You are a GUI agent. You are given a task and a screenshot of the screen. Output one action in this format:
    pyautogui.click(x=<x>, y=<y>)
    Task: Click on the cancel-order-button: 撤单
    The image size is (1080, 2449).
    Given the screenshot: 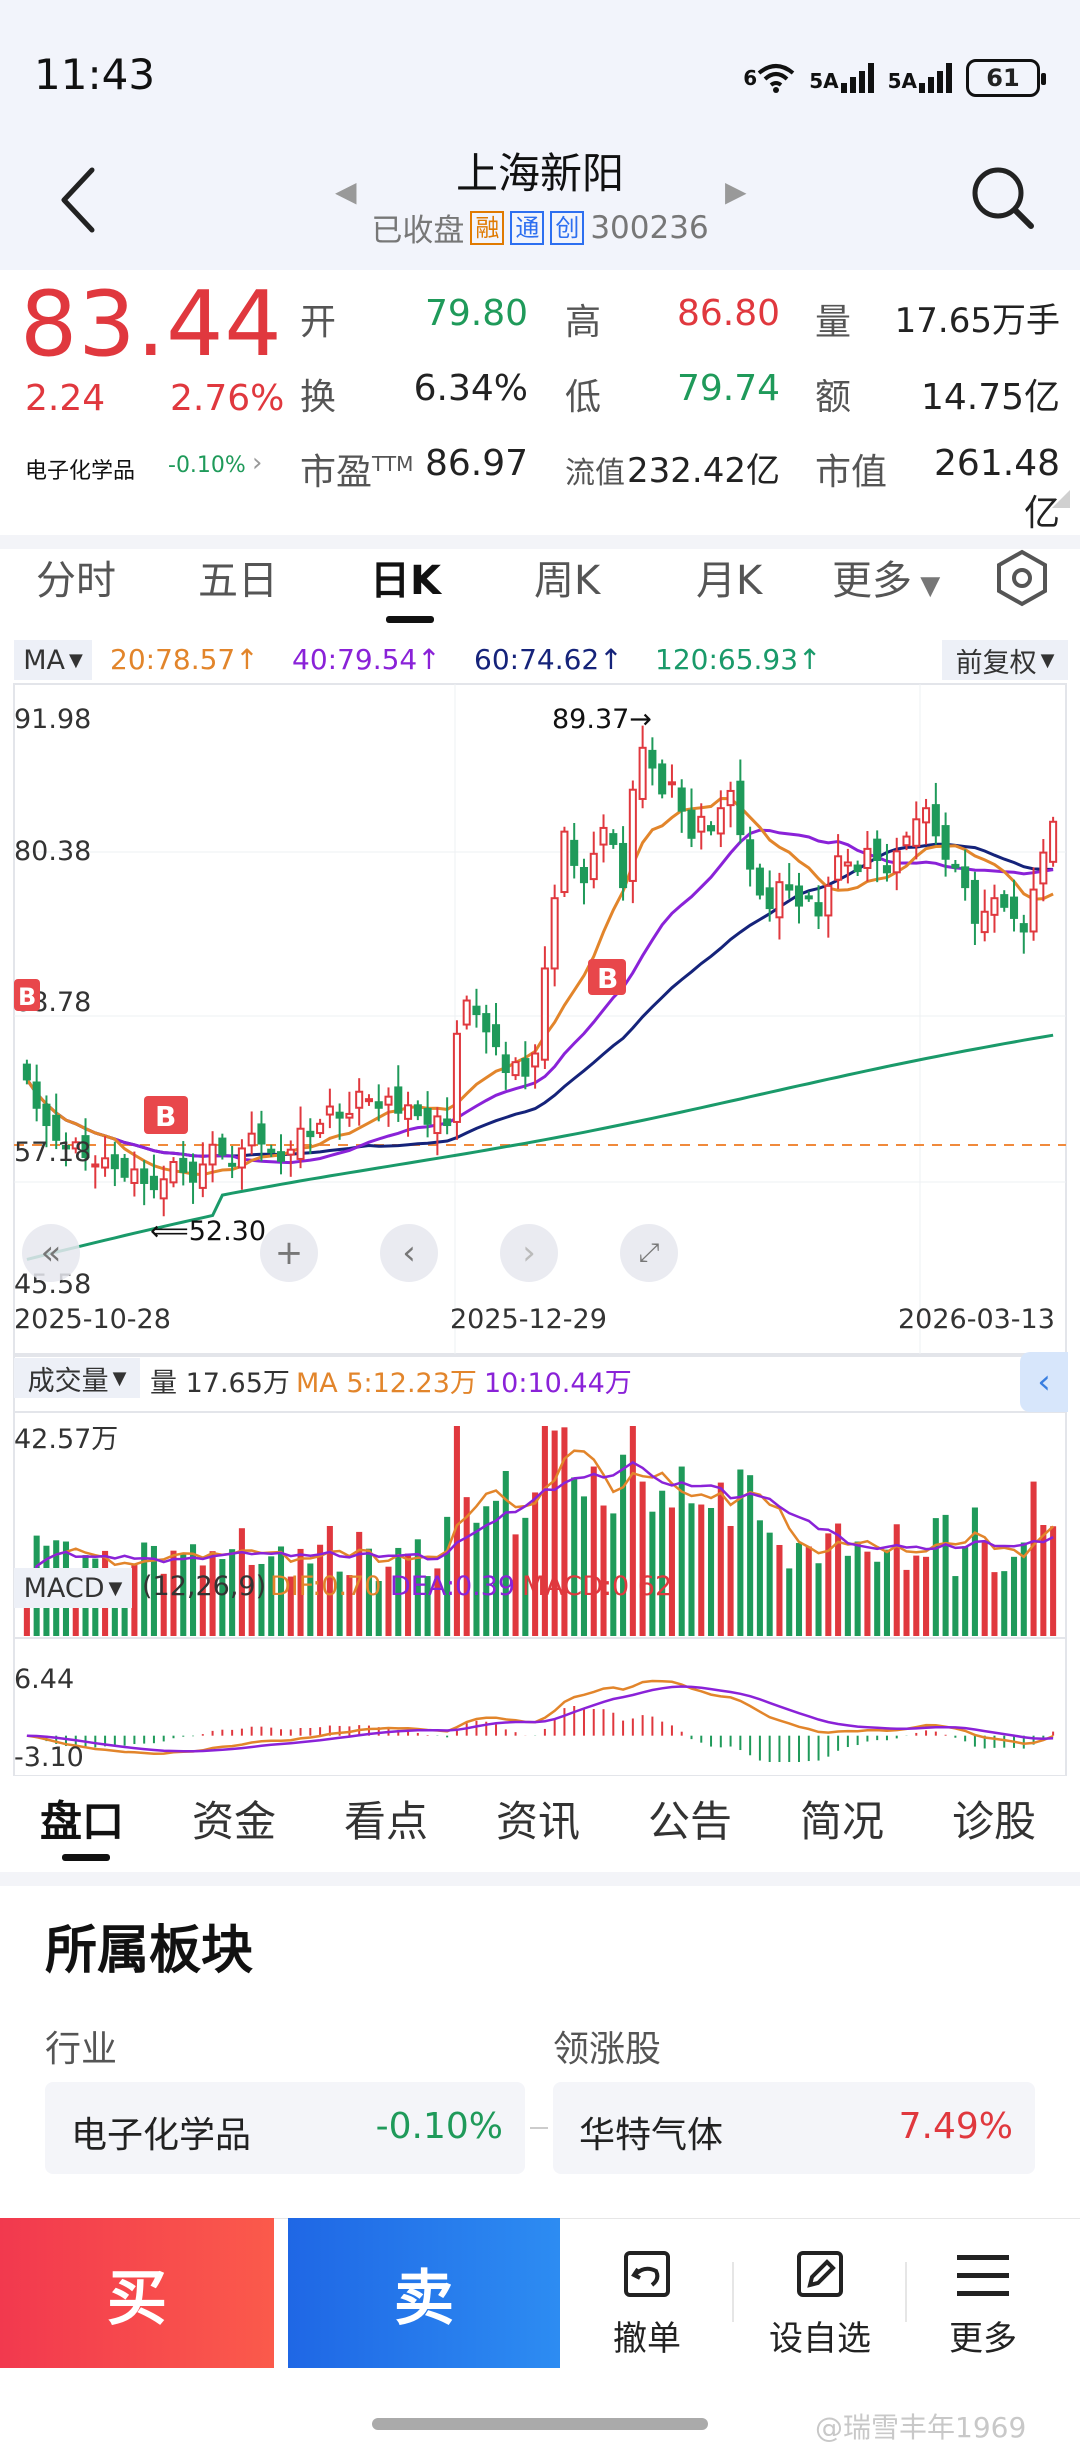 What is the action you would take?
    pyautogui.click(x=647, y=2295)
    